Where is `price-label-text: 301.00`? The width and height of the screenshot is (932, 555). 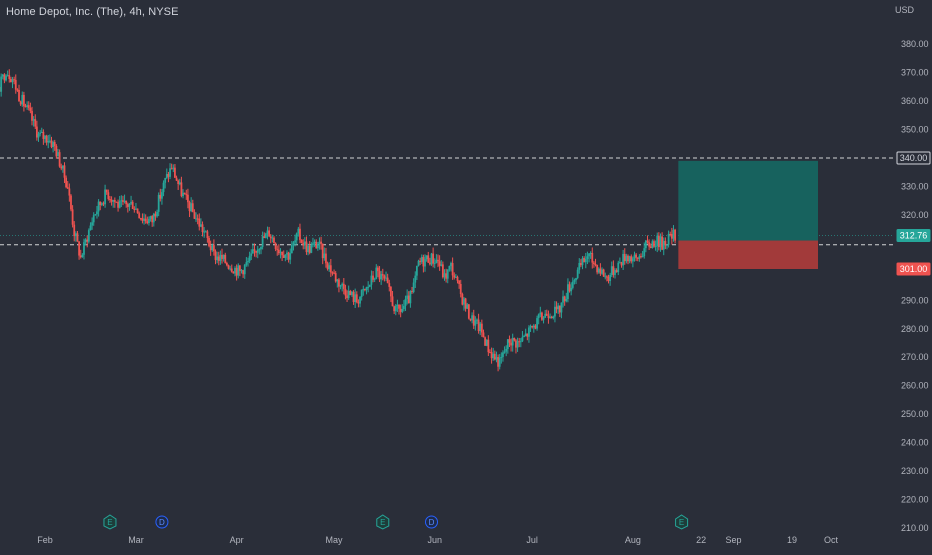 price-label-text: 301.00 is located at coordinates (914, 269).